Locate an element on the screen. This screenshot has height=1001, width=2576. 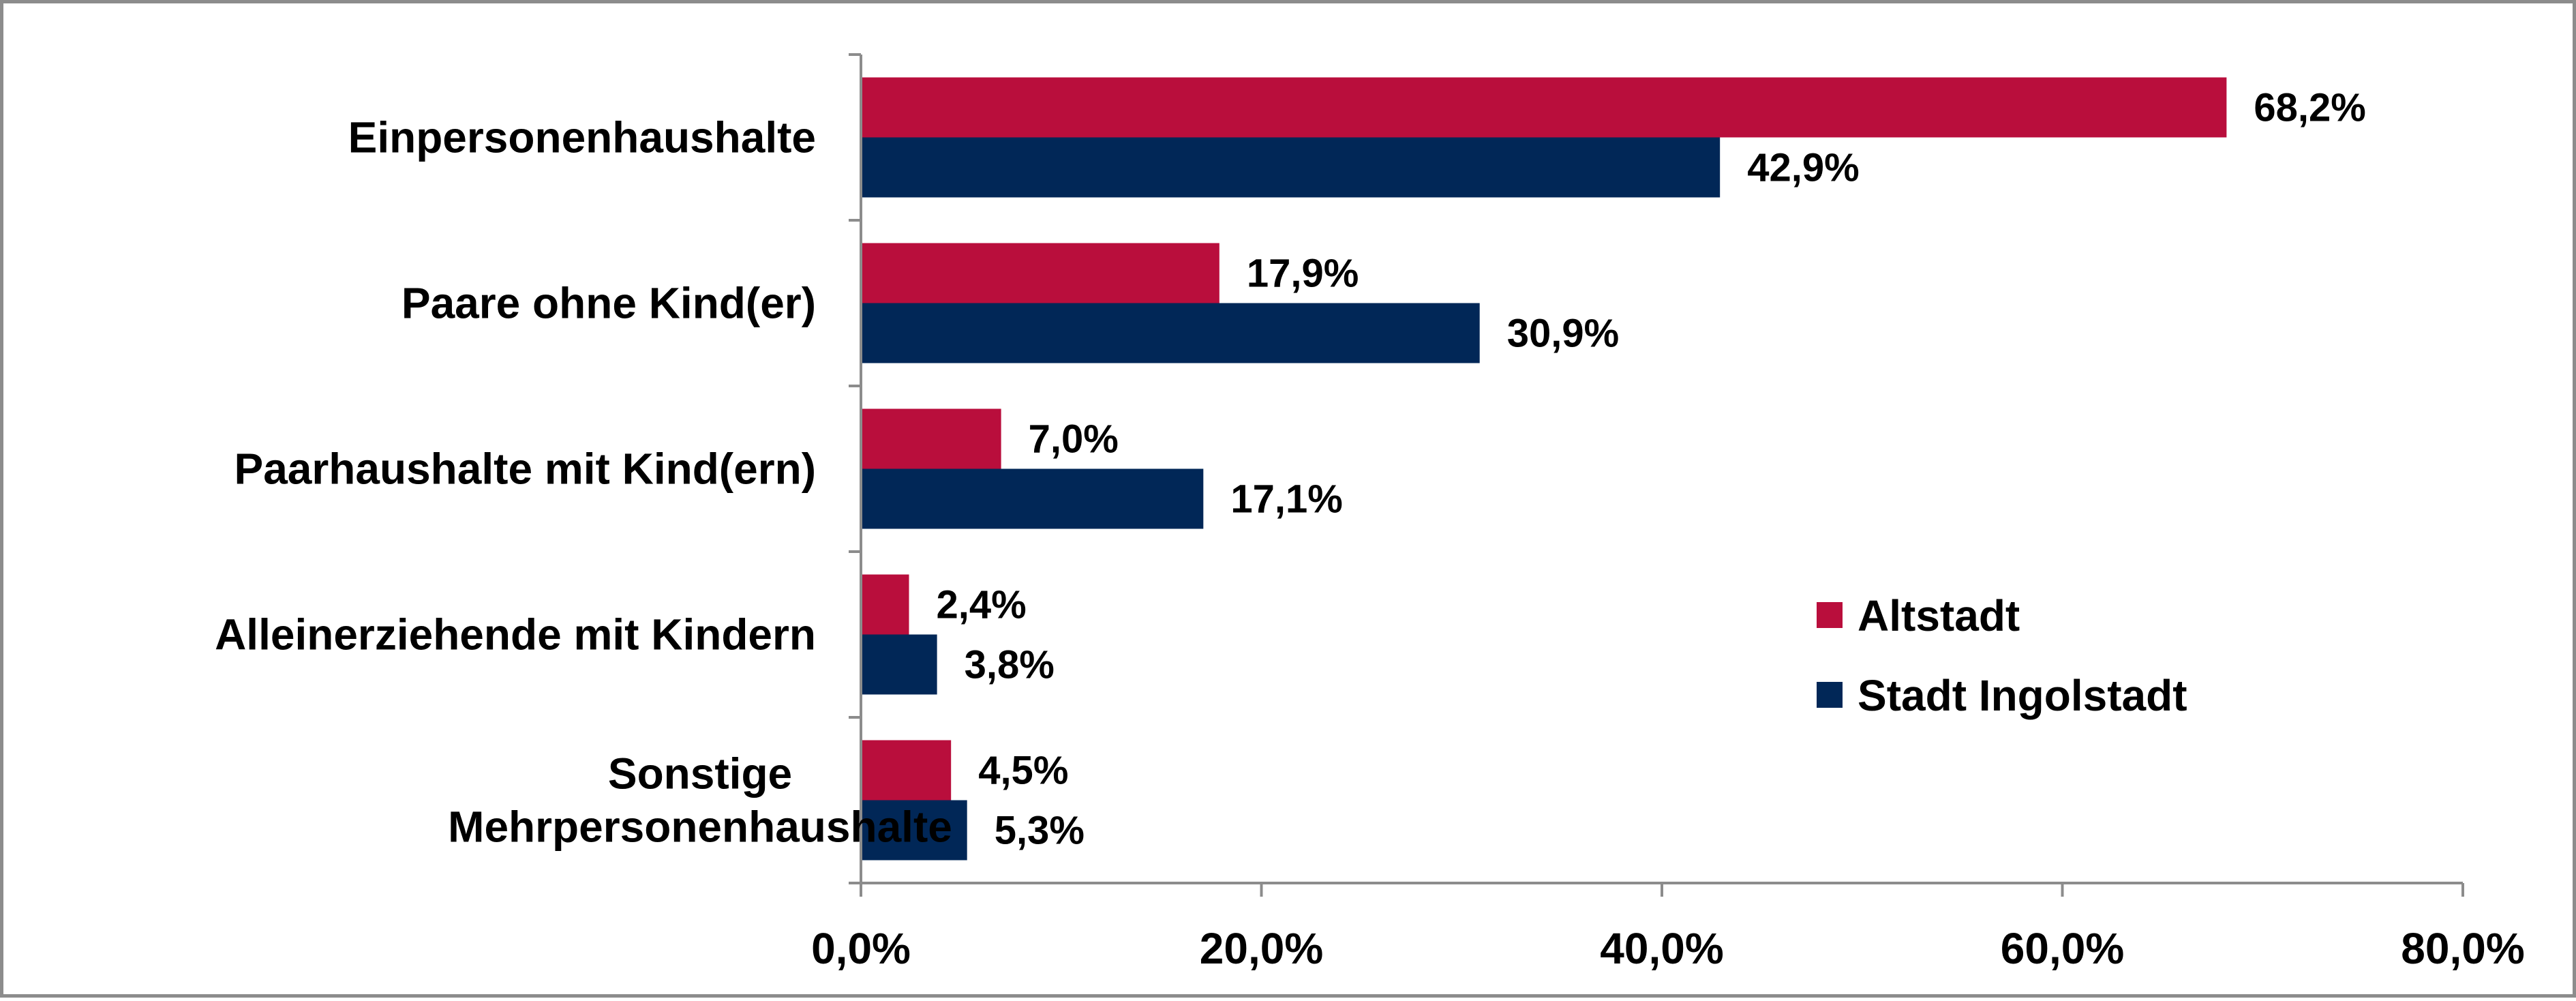
category-label: Alleinerziehende mit Kindern is located at coordinates (515, 634).